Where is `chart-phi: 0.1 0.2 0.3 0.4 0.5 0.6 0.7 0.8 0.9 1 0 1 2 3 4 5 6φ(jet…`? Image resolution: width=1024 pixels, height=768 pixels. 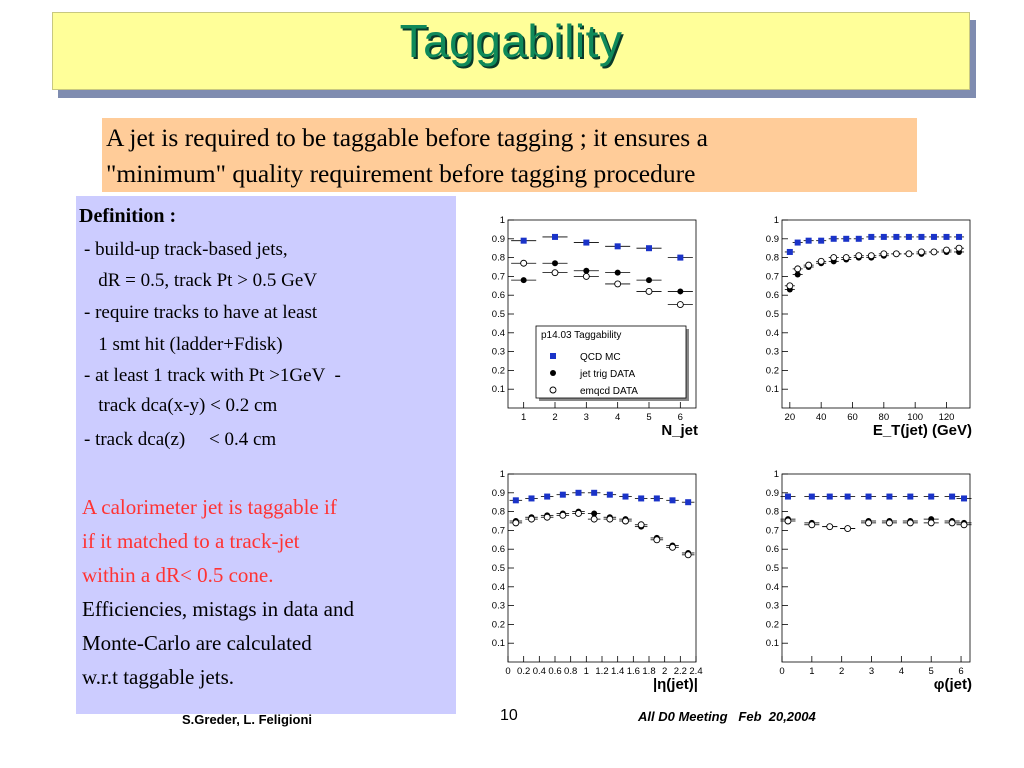 chart-phi: 0.1 0.2 0.3 0.4 0.5 0.6 0.7 0.8 0.9 1 0 1 2 3 4 5 6φ(jet… is located at coordinates (869, 581).